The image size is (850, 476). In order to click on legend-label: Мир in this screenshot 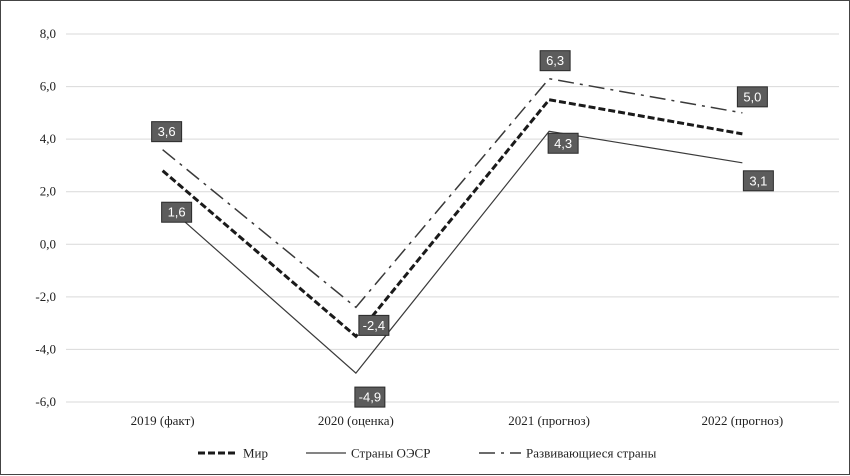, I will do `click(255, 453)`.